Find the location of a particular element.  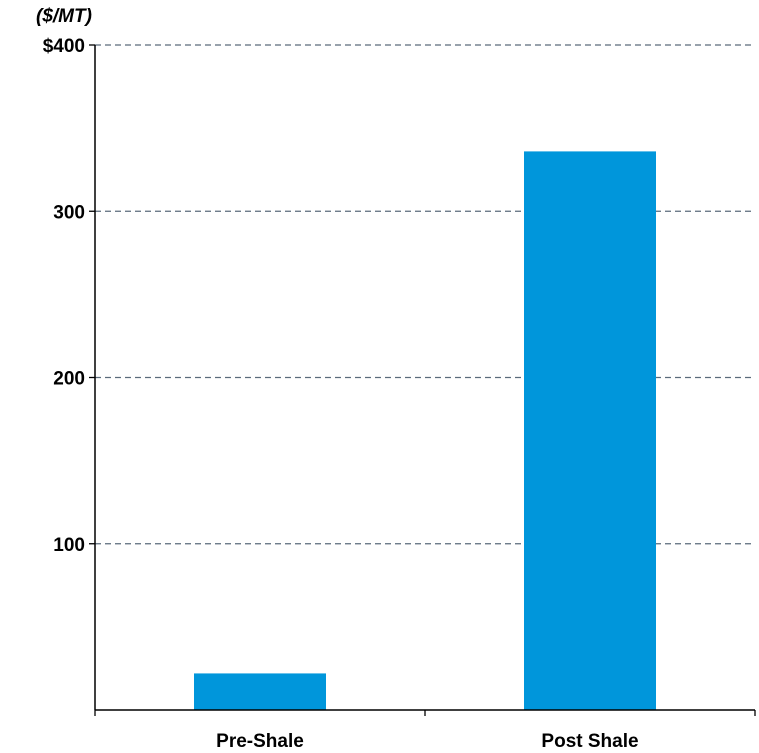

y-tick-label: $400 is located at coordinates (64, 46).